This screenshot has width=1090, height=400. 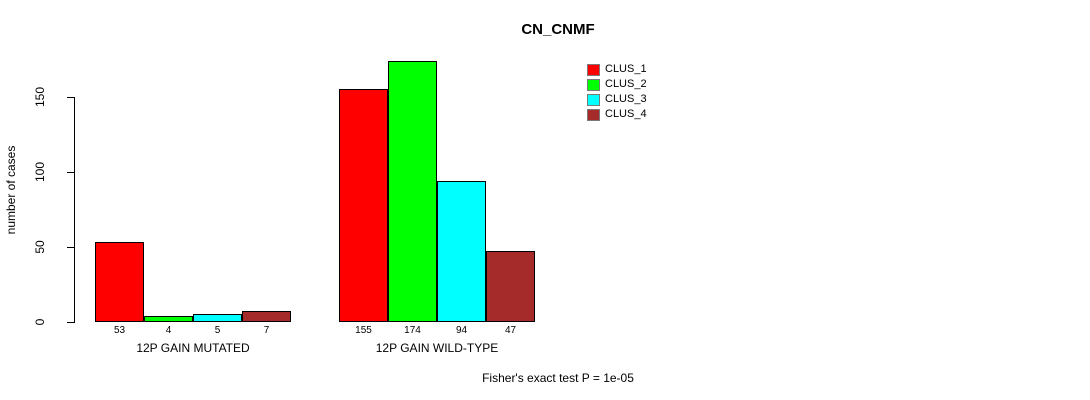 I want to click on legend-label: CLUS_2, so click(x=626, y=84).